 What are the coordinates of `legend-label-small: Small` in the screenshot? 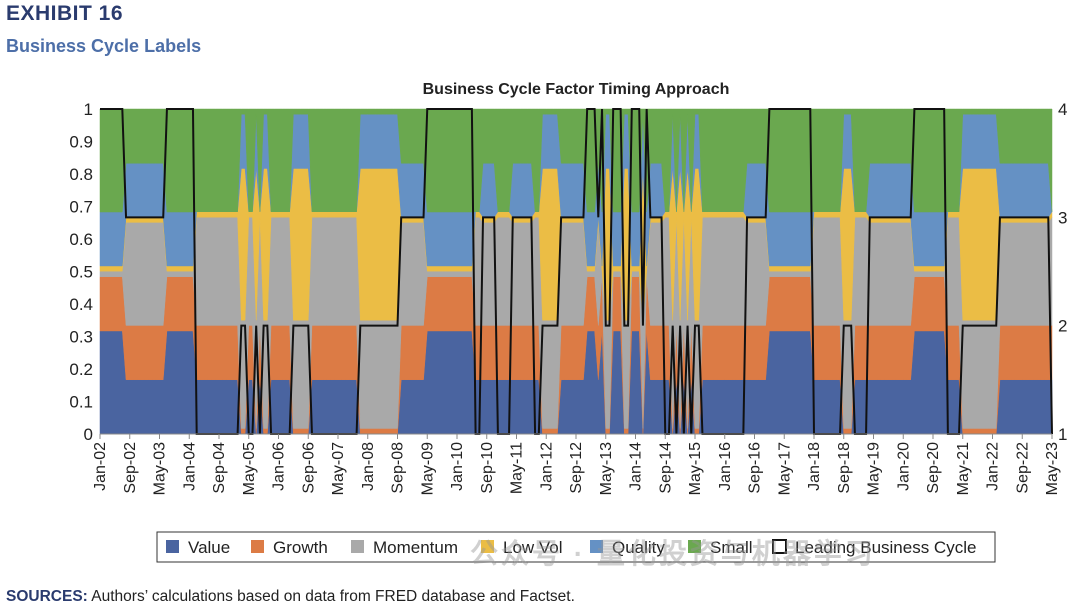 It's located at (731, 547).